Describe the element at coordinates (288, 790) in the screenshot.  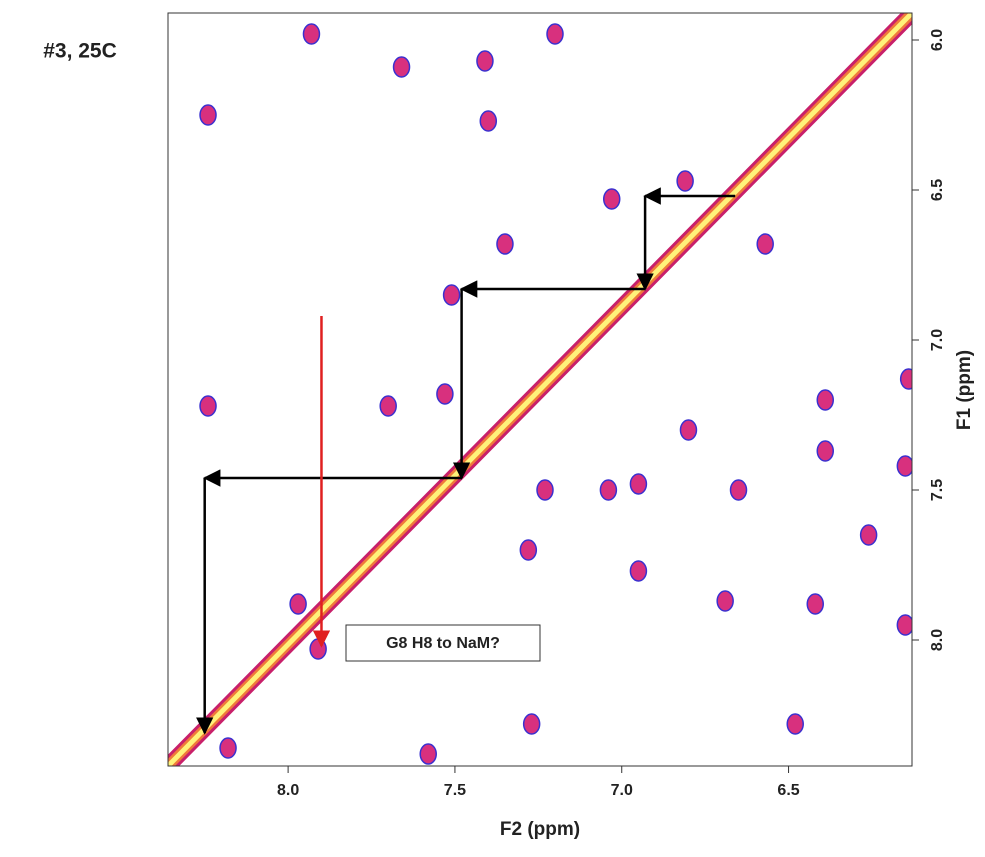
I see `x-tick-label: 8.0` at that location.